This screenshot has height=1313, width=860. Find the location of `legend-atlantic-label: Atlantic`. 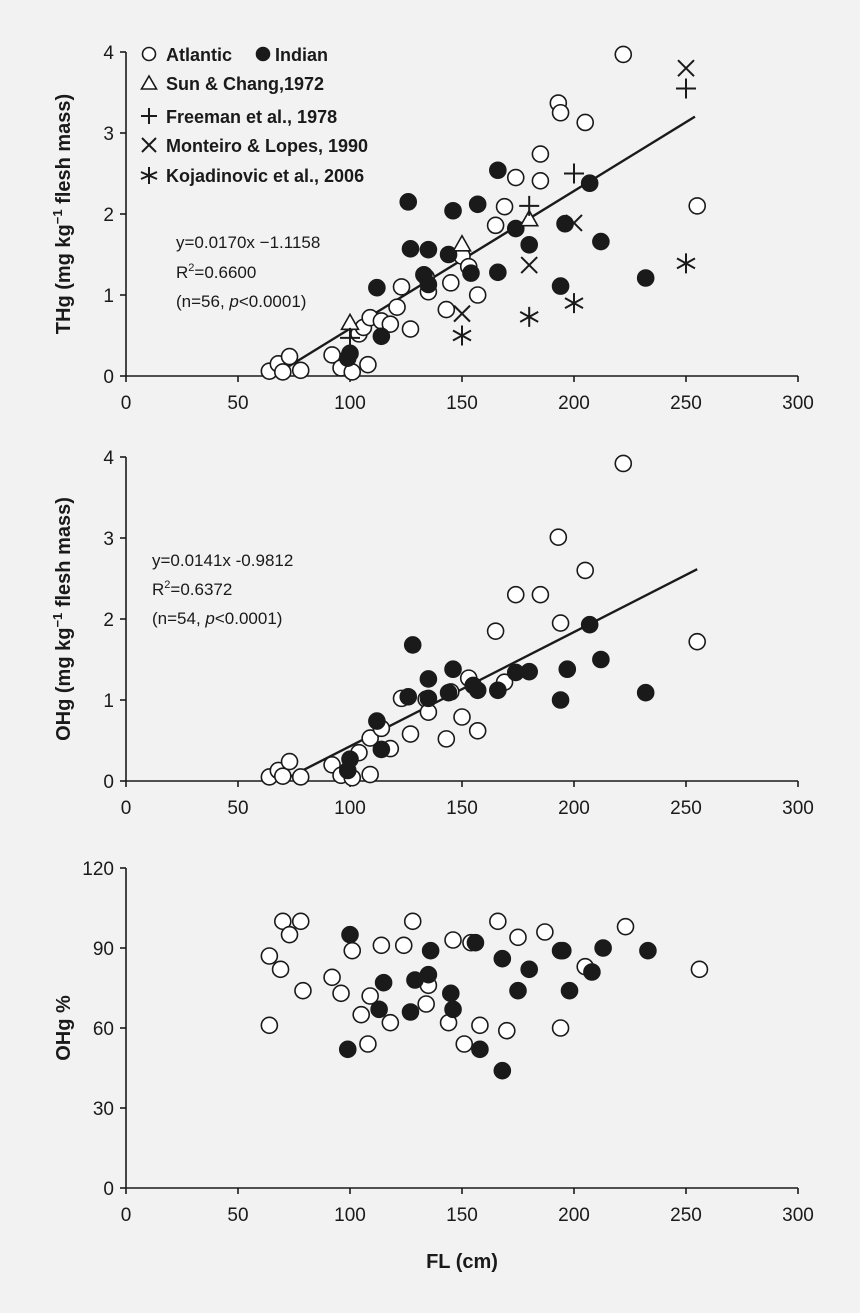

legend-atlantic-label: Atlantic is located at coordinates (199, 55).